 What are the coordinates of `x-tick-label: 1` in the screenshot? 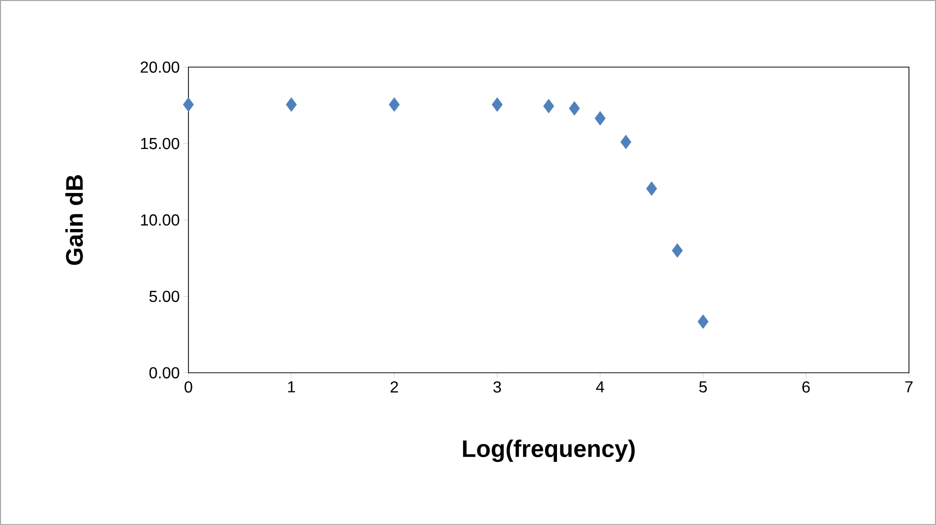 It's located at (291, 386).